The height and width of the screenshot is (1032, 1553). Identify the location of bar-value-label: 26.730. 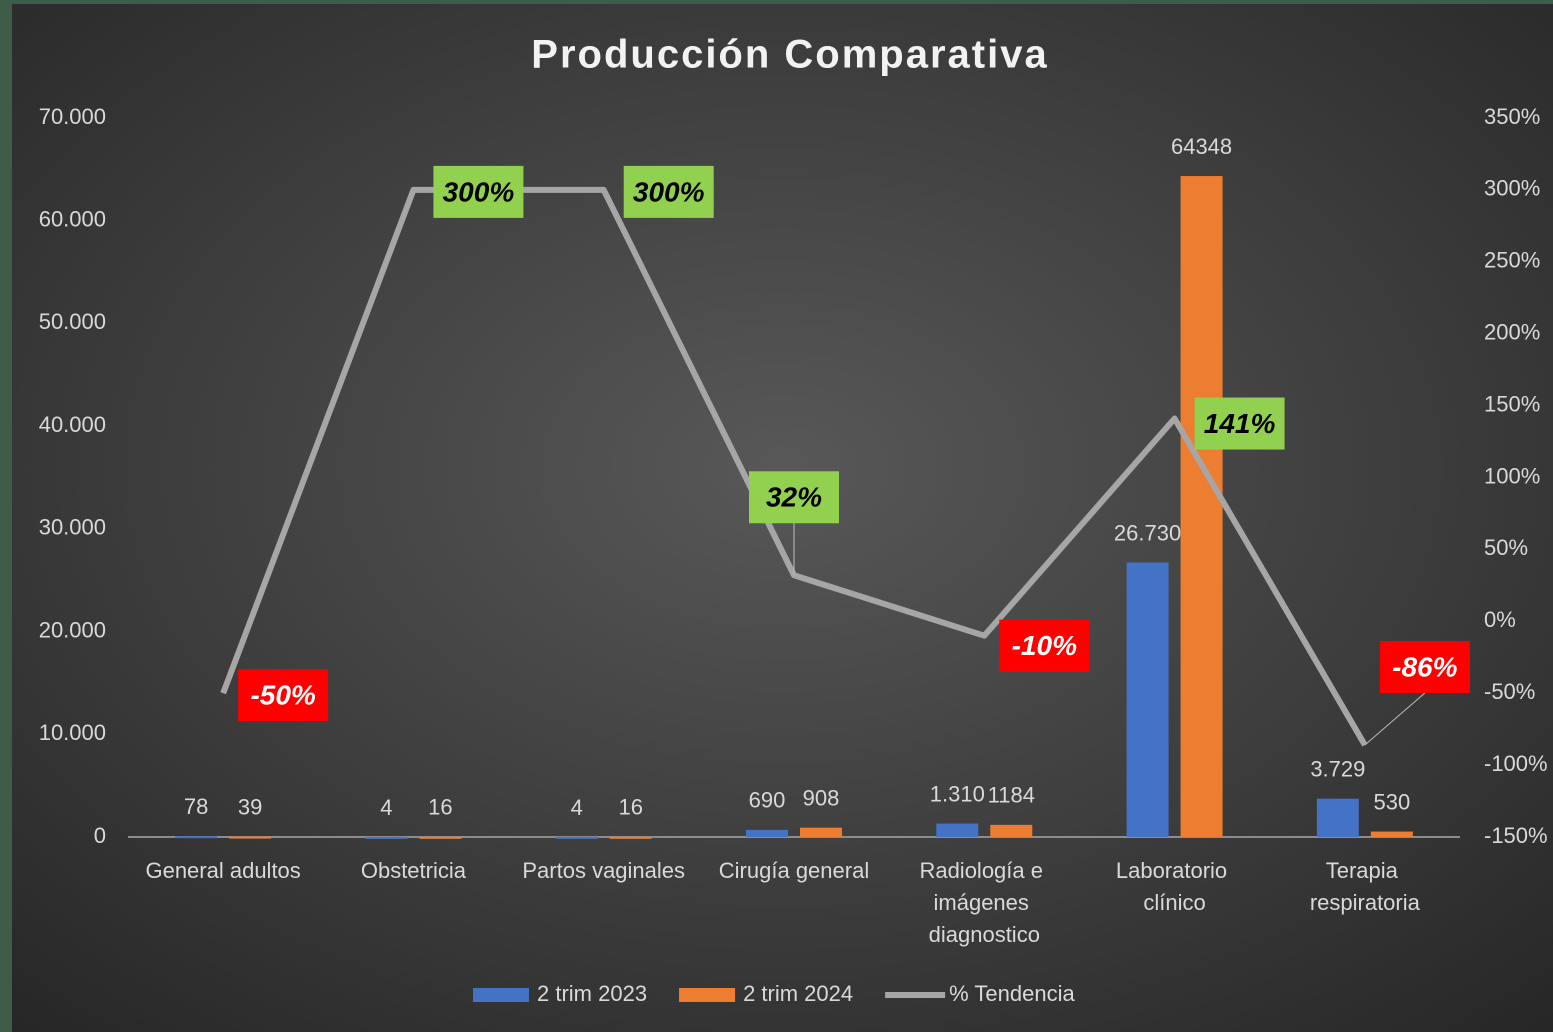
(1147, 532).